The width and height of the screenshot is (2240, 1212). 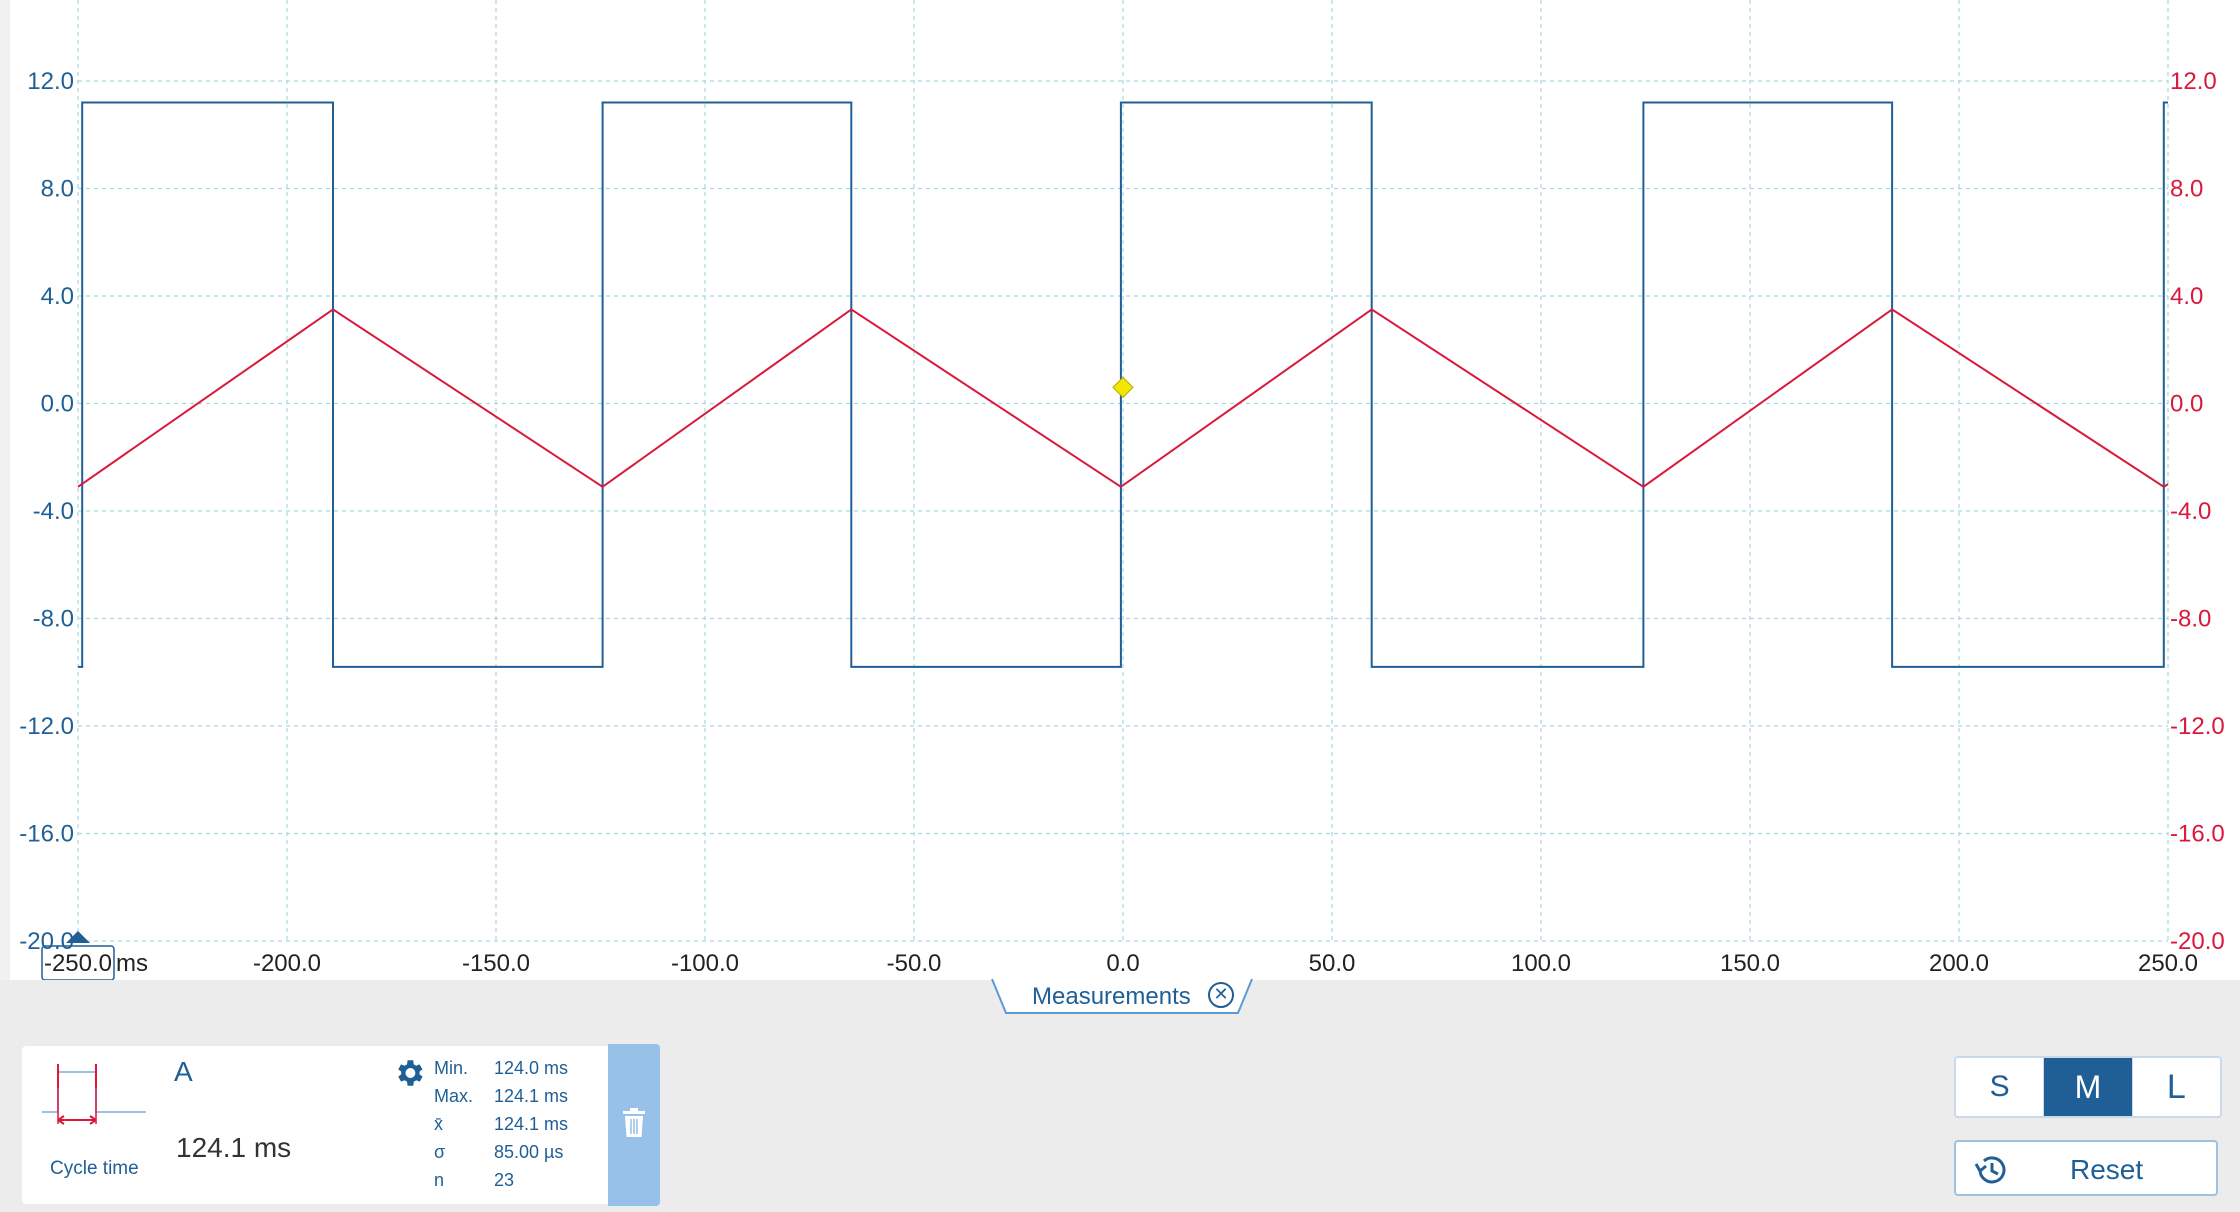 I want to click on cycle-time-icon, so click(x=94, y=1094).